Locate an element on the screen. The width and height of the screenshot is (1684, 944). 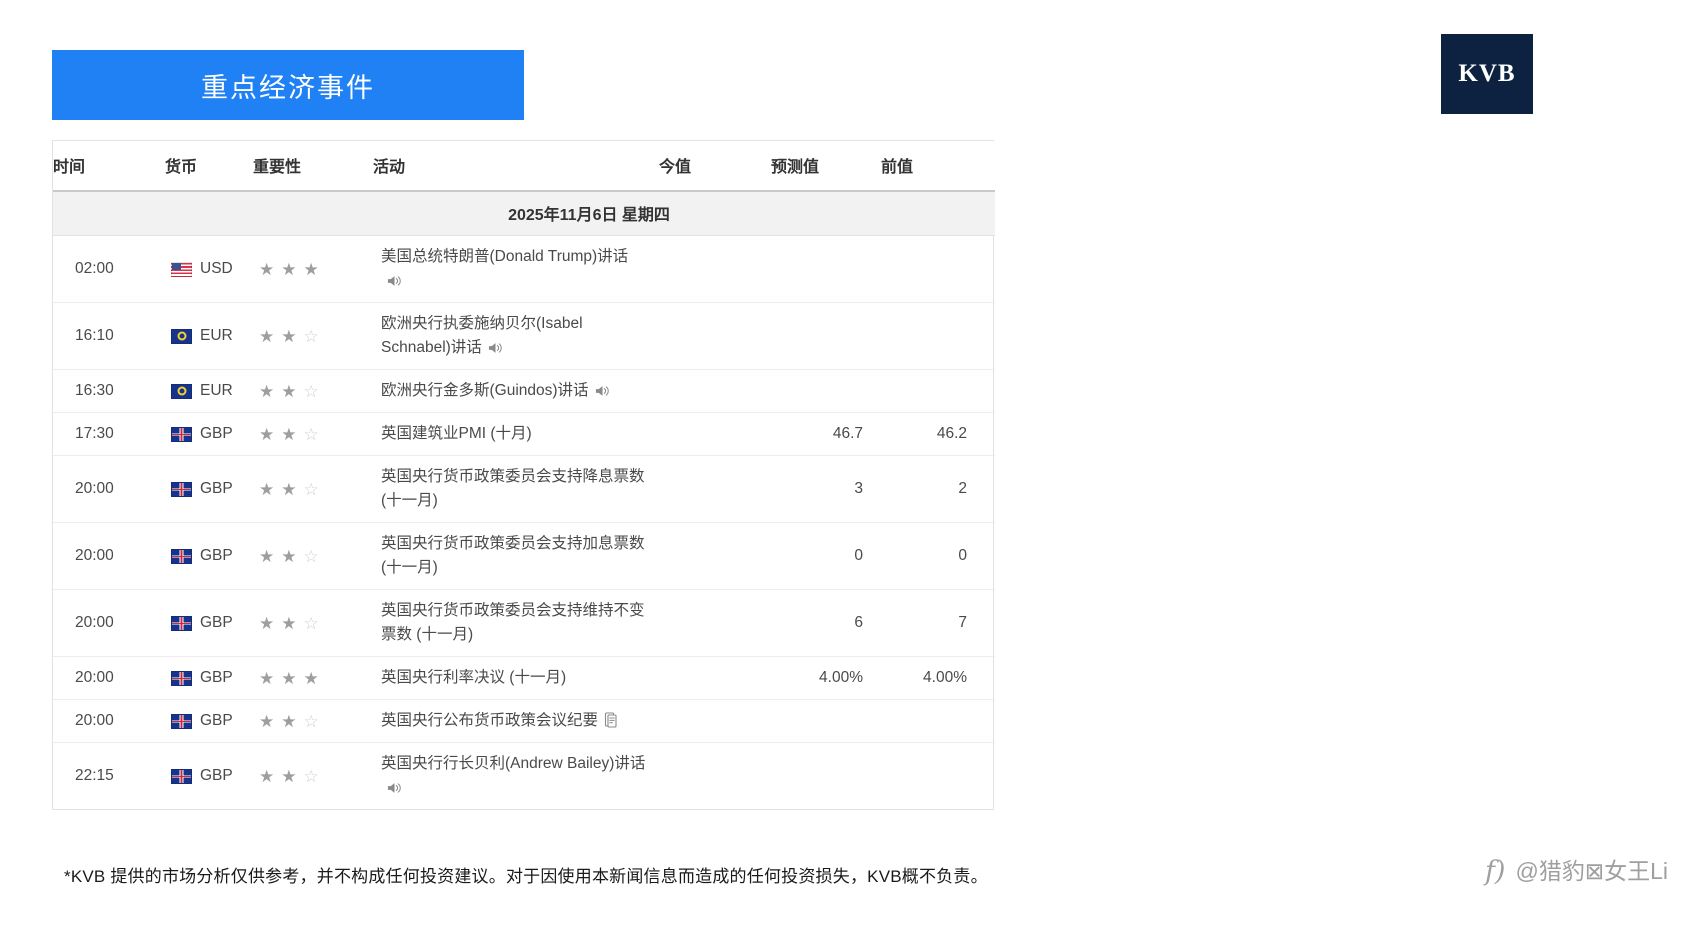
cell-forecast: 0 is located at coordinates (826, 556).